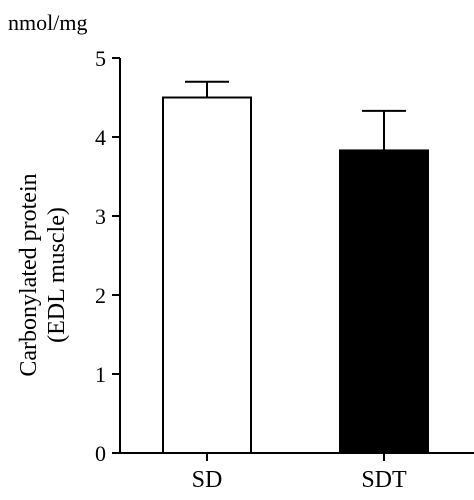 Image resolution: width=474 pixels, height=500 pixels. Describe the element at coordinates (207, 480) in the screenshot. I see `x-tick-label-sd: SD` at that location.